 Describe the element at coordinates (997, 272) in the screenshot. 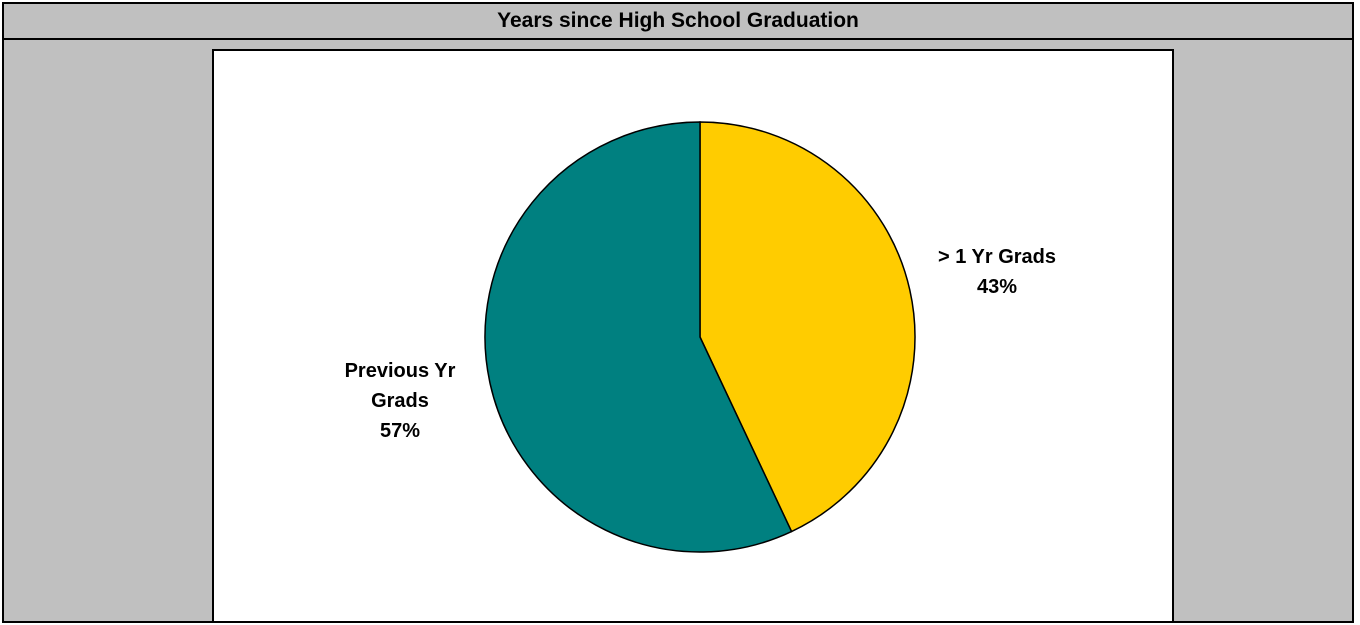

I see `slice-label-0: > 1 Yr Grads 43%` at that location.